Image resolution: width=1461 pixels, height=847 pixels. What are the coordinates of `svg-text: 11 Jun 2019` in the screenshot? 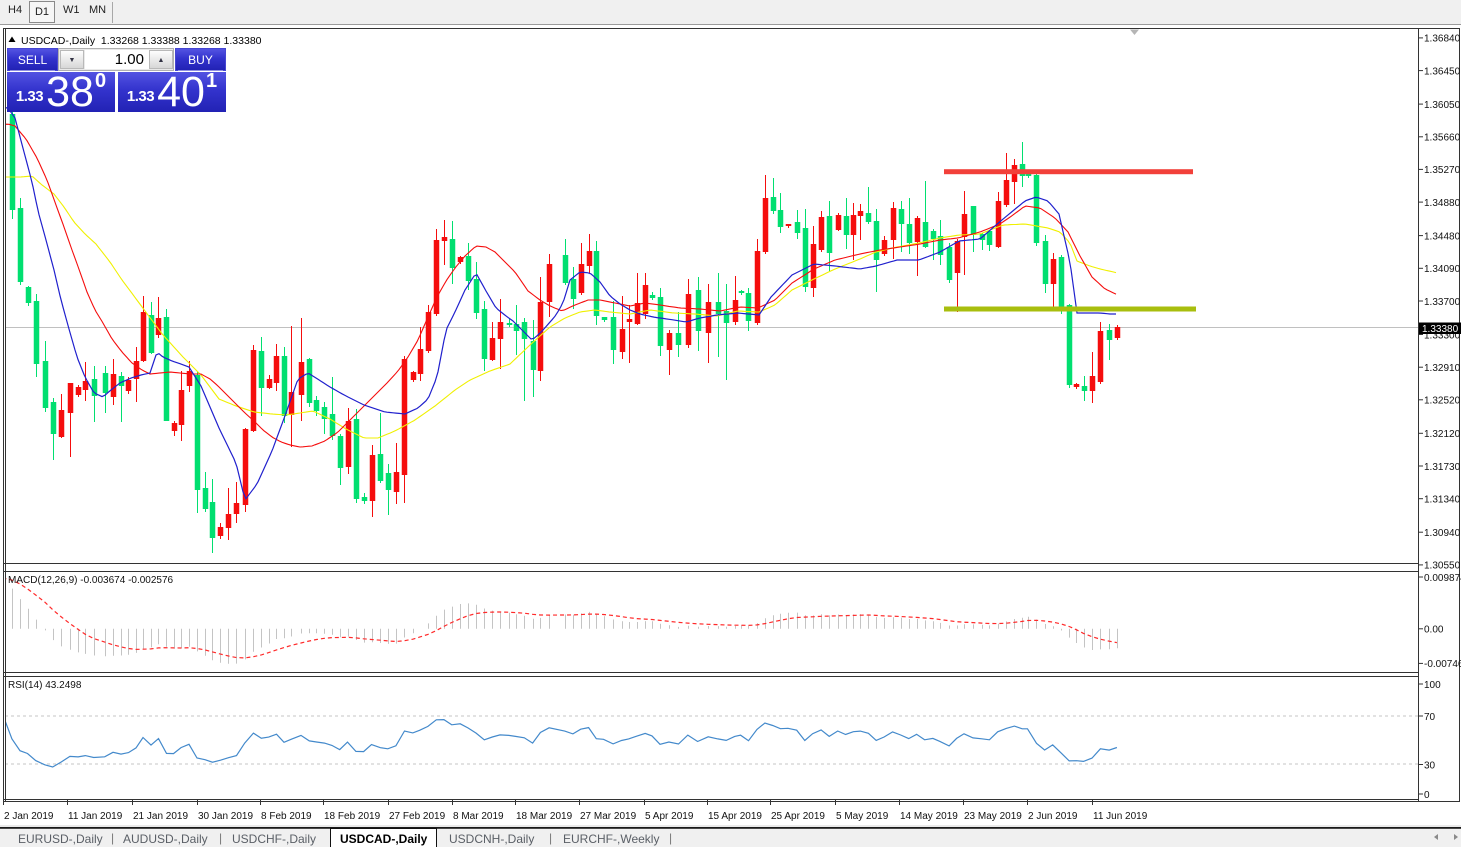 It's located at (1120, 816).